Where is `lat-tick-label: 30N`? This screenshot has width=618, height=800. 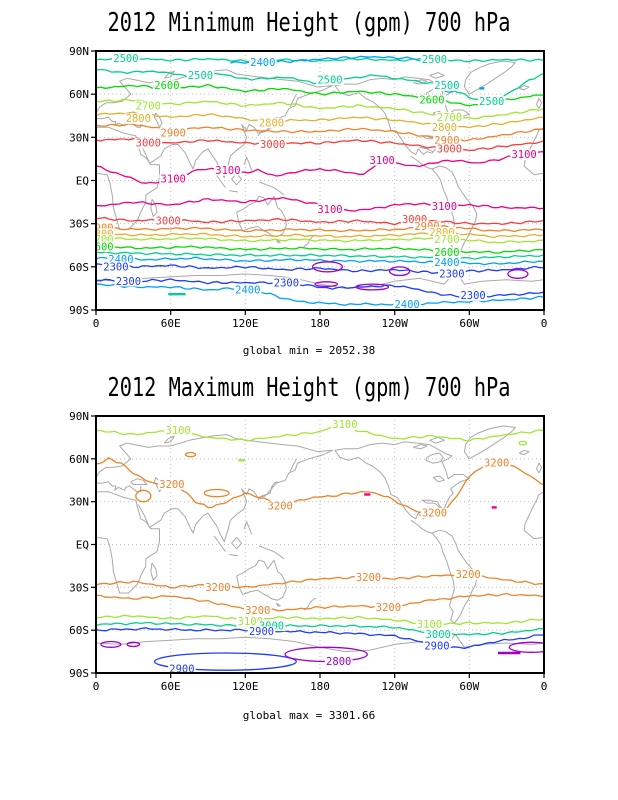 lat-tick-label: 30N is located at coordinates (79, 502).